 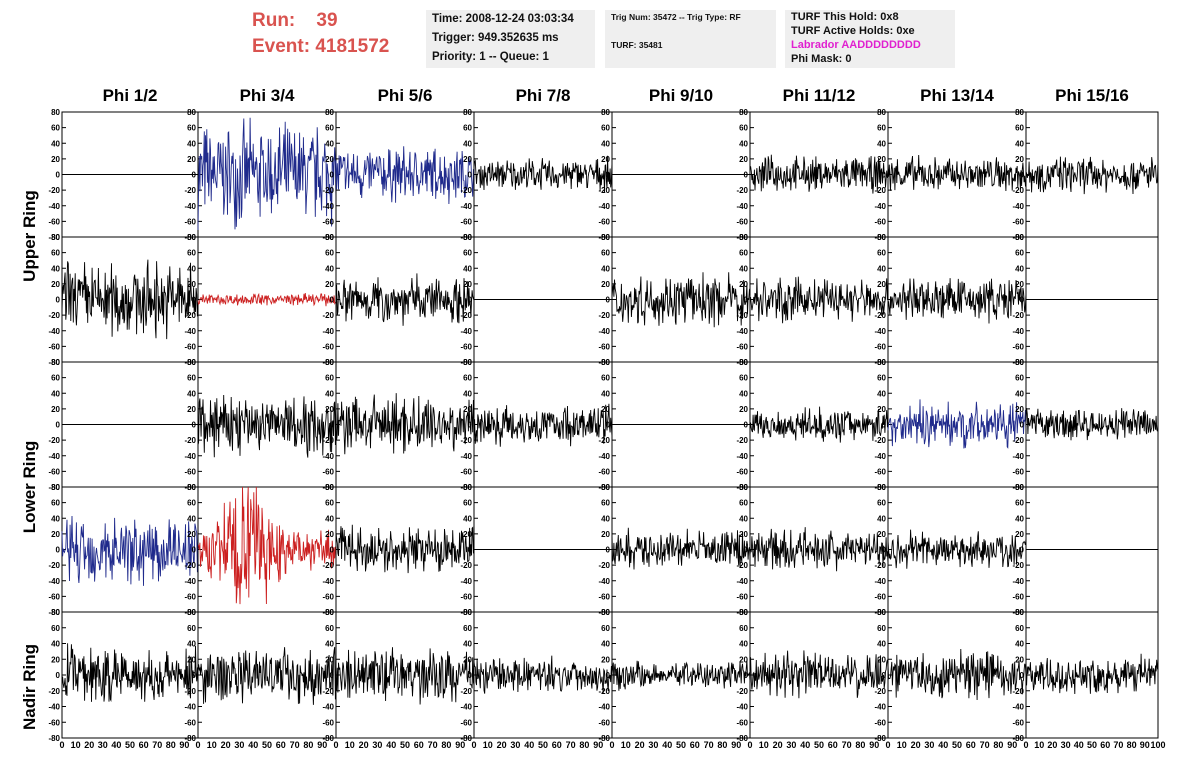 I want to click on x-tick-label: 40, so click(x=667, y=745).